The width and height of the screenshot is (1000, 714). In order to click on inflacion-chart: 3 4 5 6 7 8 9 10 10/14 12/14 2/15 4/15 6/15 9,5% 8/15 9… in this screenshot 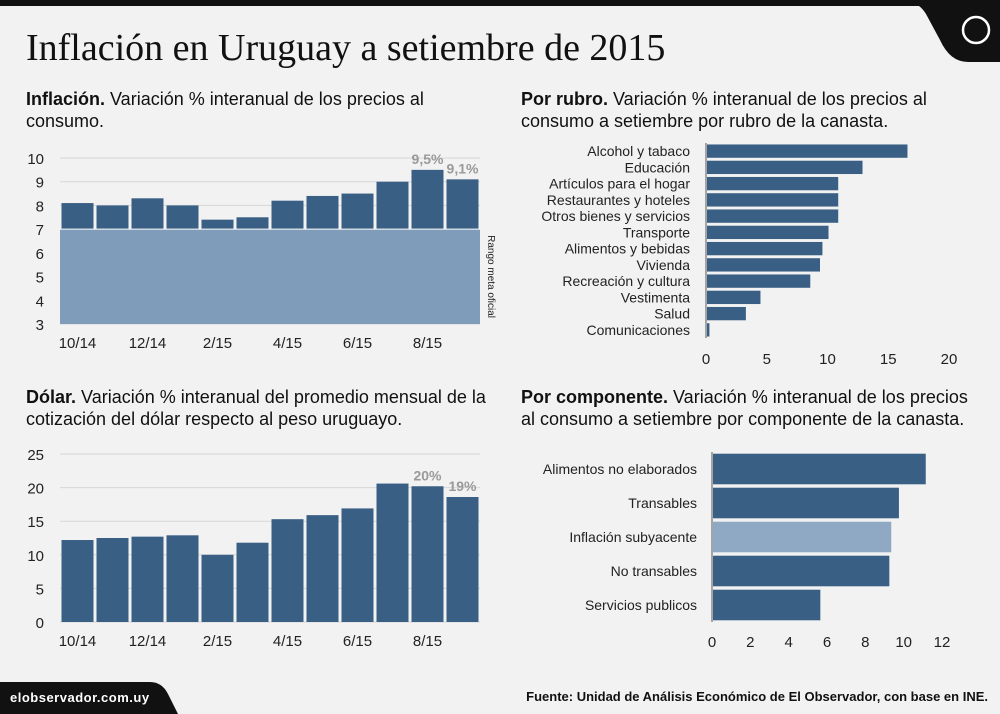, I will do `click(261, 251)`.